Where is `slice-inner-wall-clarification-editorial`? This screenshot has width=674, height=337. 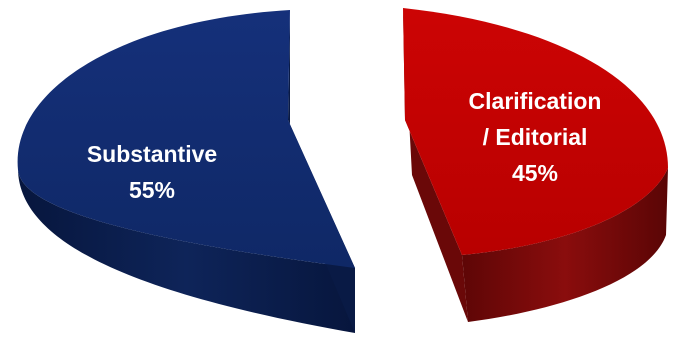
slice-inner-wall-clarification-editorial is located at coordinates (435, 165).